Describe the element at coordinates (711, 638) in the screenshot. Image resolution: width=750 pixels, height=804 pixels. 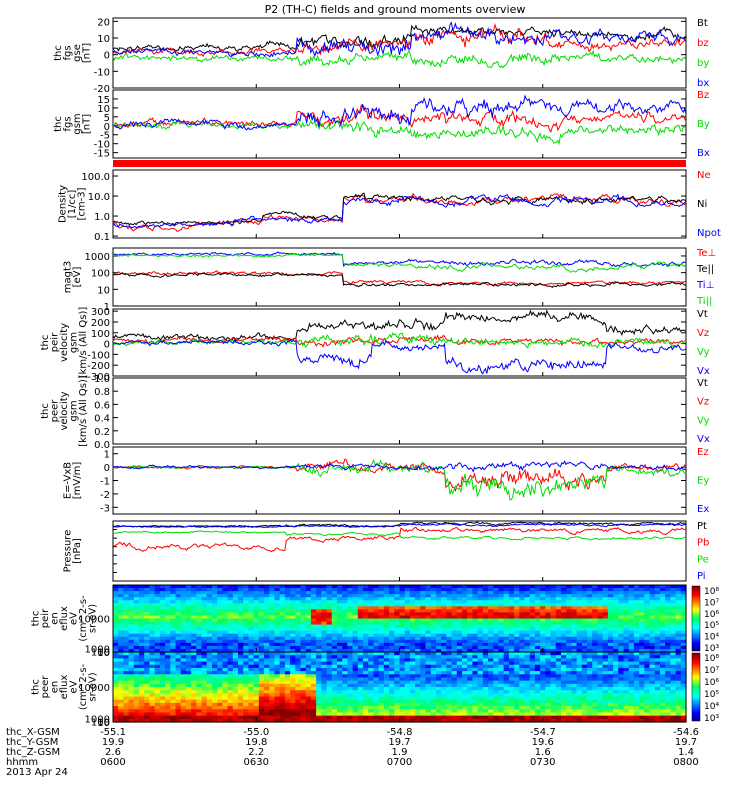
I see `colorbar-tick-label: 10⁴` at that location.